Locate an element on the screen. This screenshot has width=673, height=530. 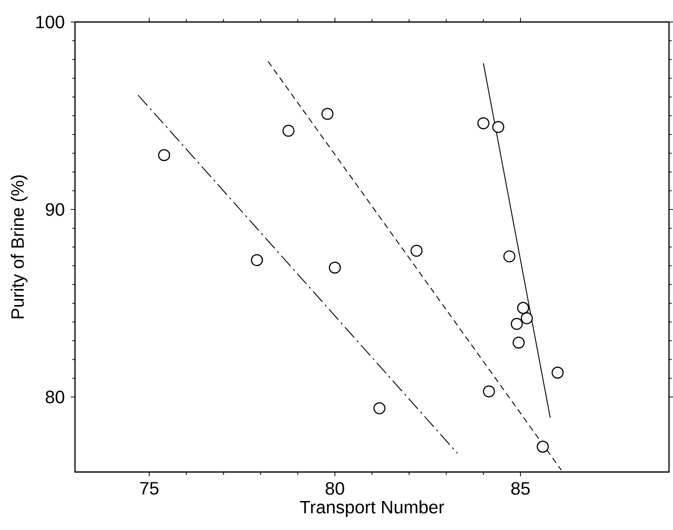
y-tick-label: 100 is located at coordinates (50, 22).